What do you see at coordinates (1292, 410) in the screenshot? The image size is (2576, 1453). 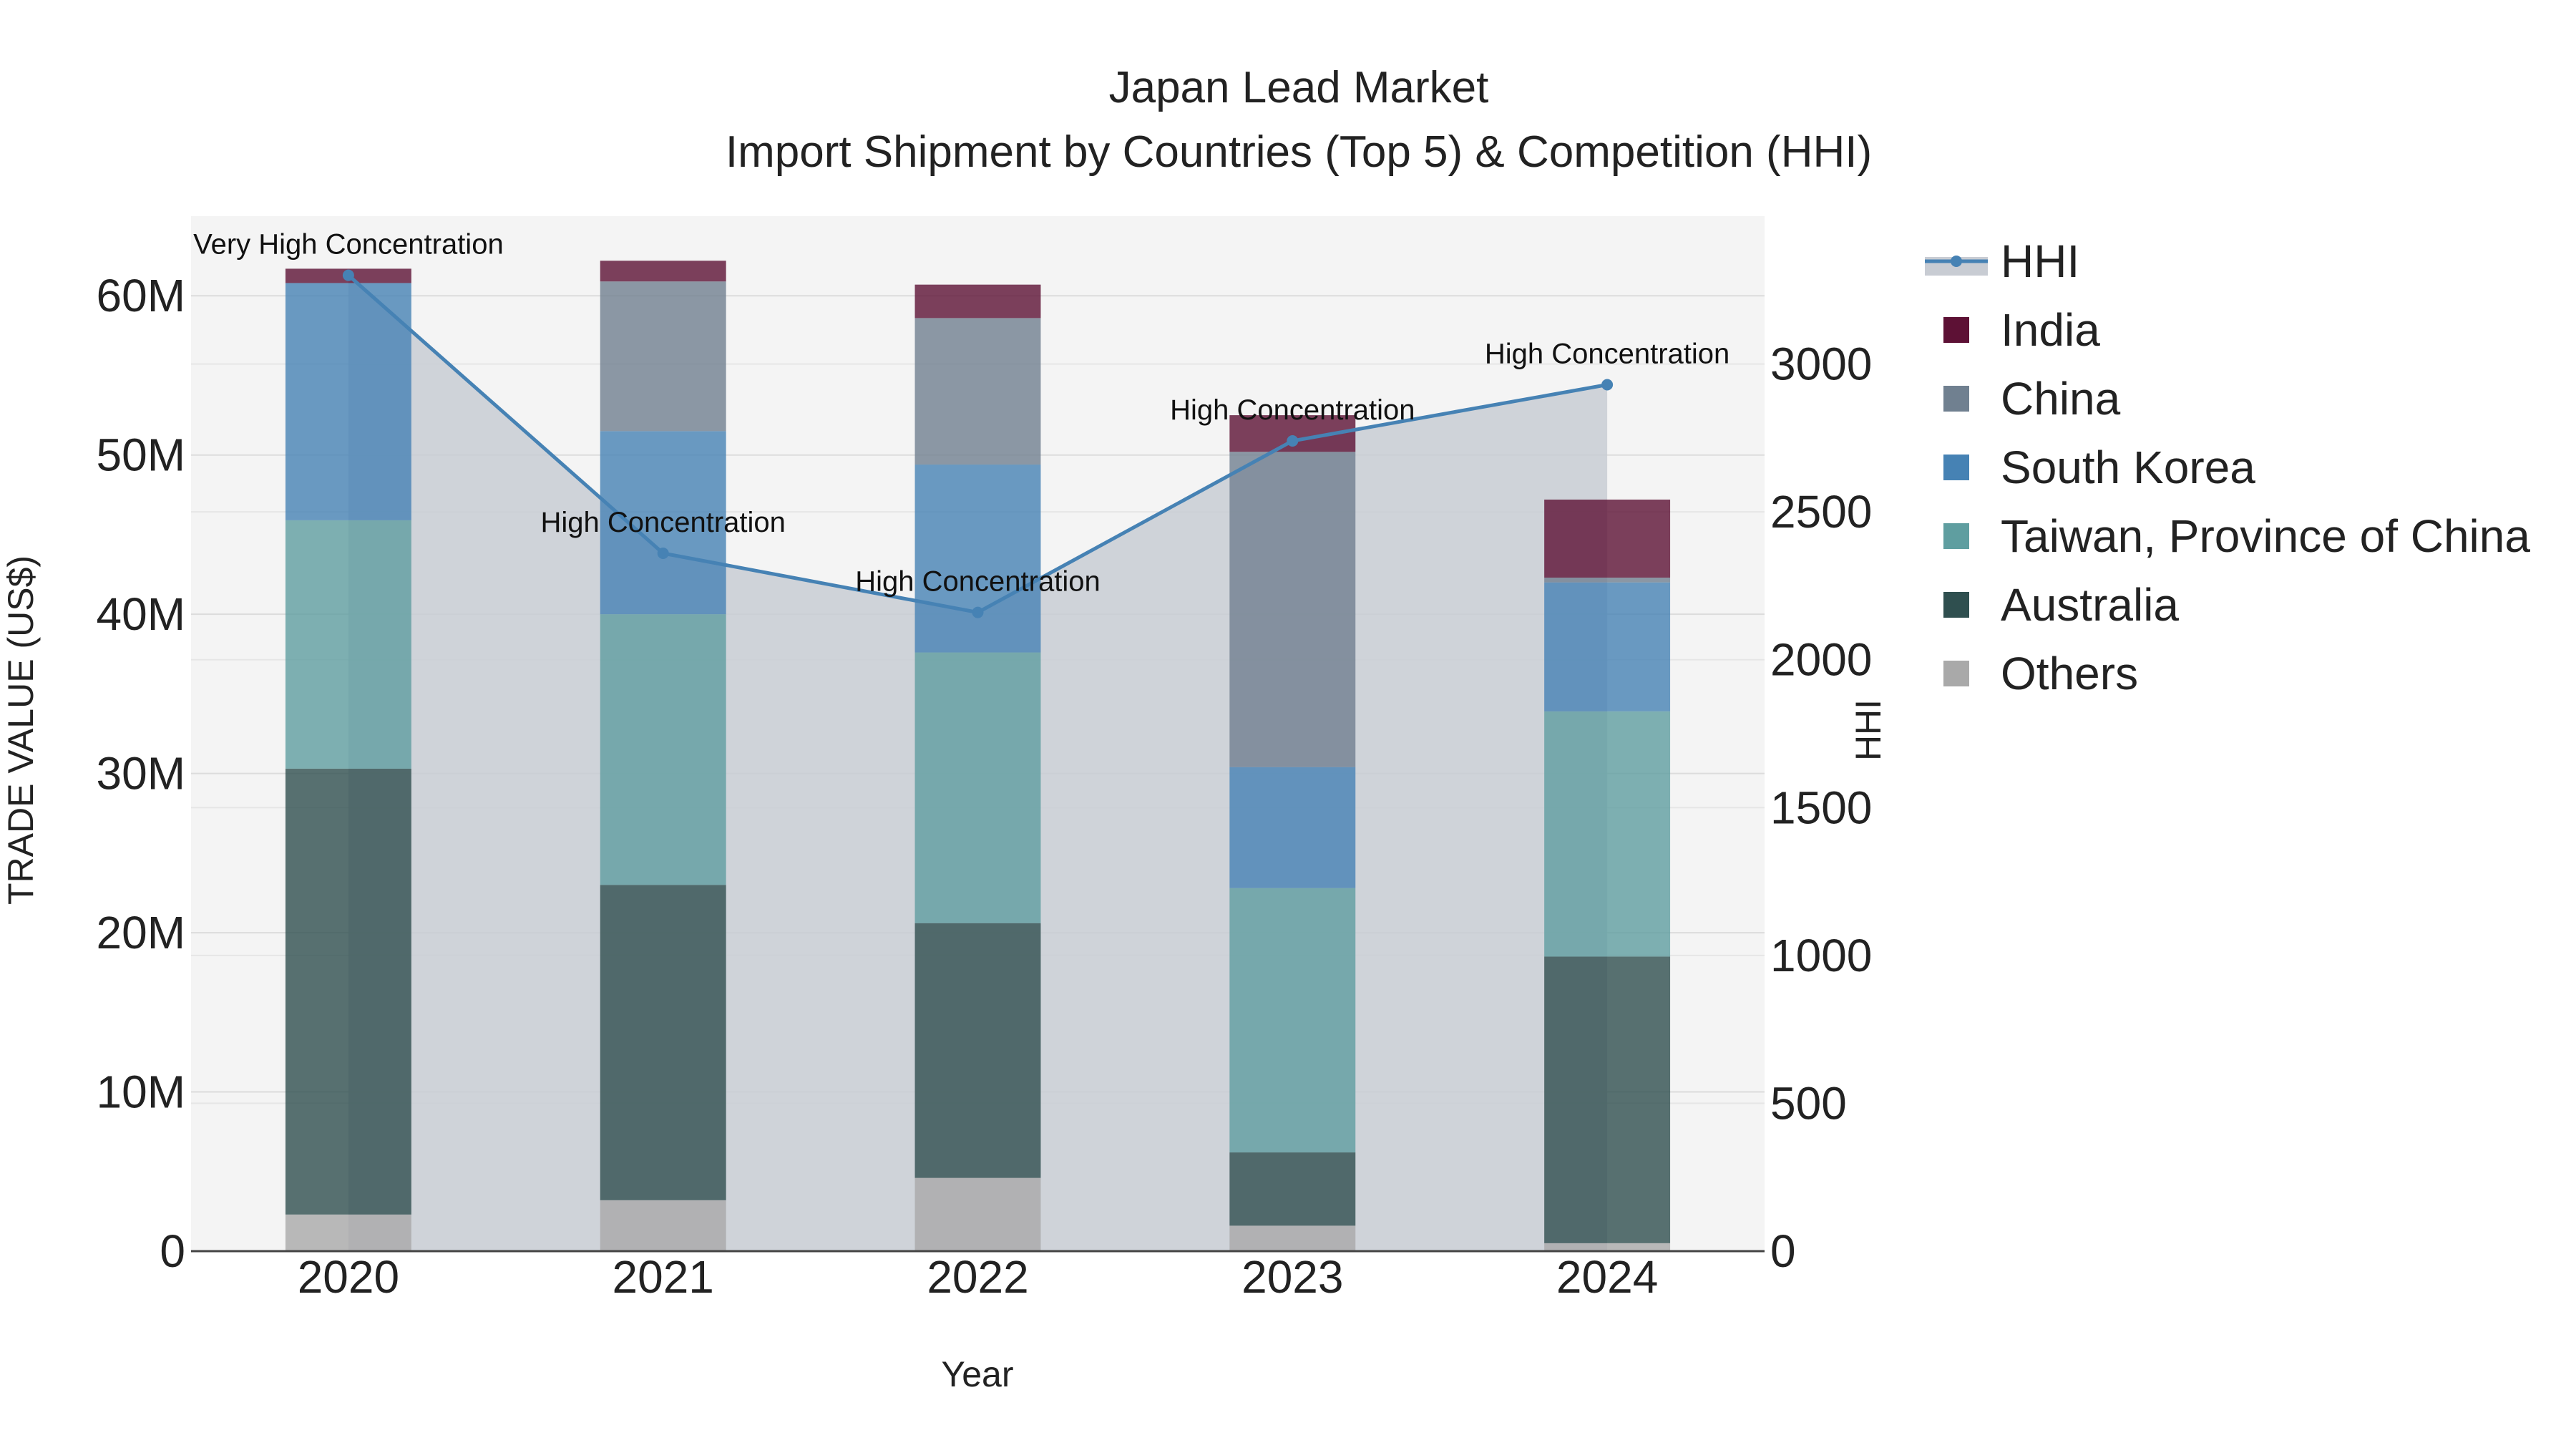 I see `hhi-label-2023: High Concentration` at bounding box center [1292, 410].